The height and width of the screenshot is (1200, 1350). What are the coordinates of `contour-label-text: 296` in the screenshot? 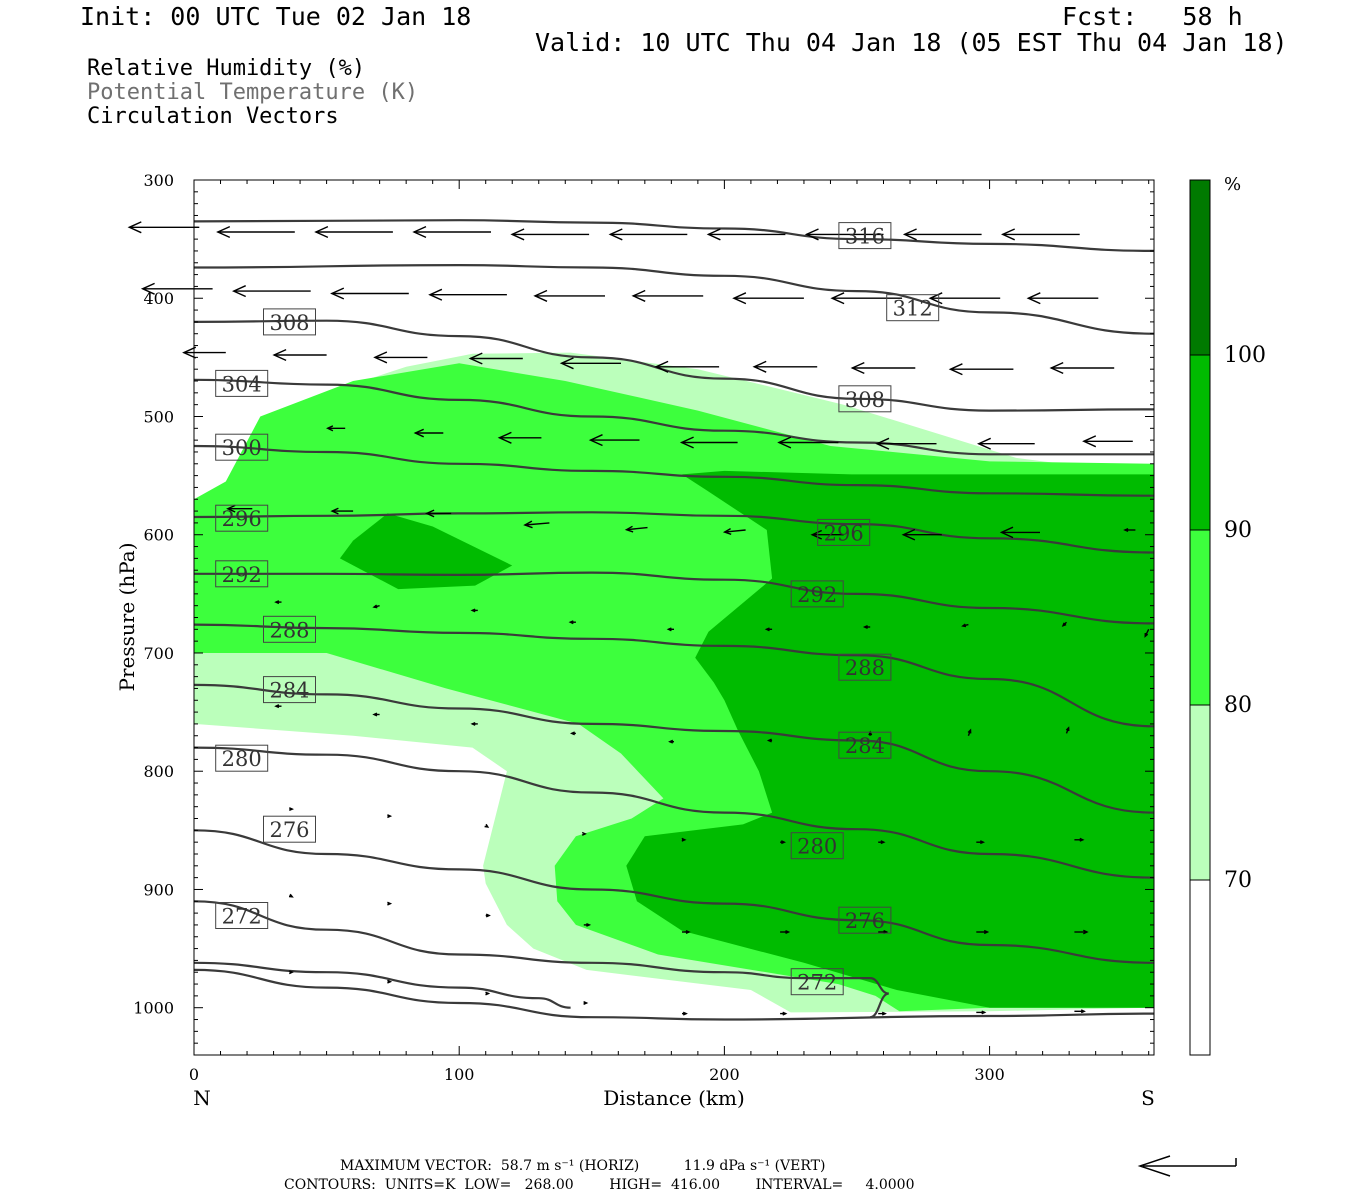 It's located at (242, 519).